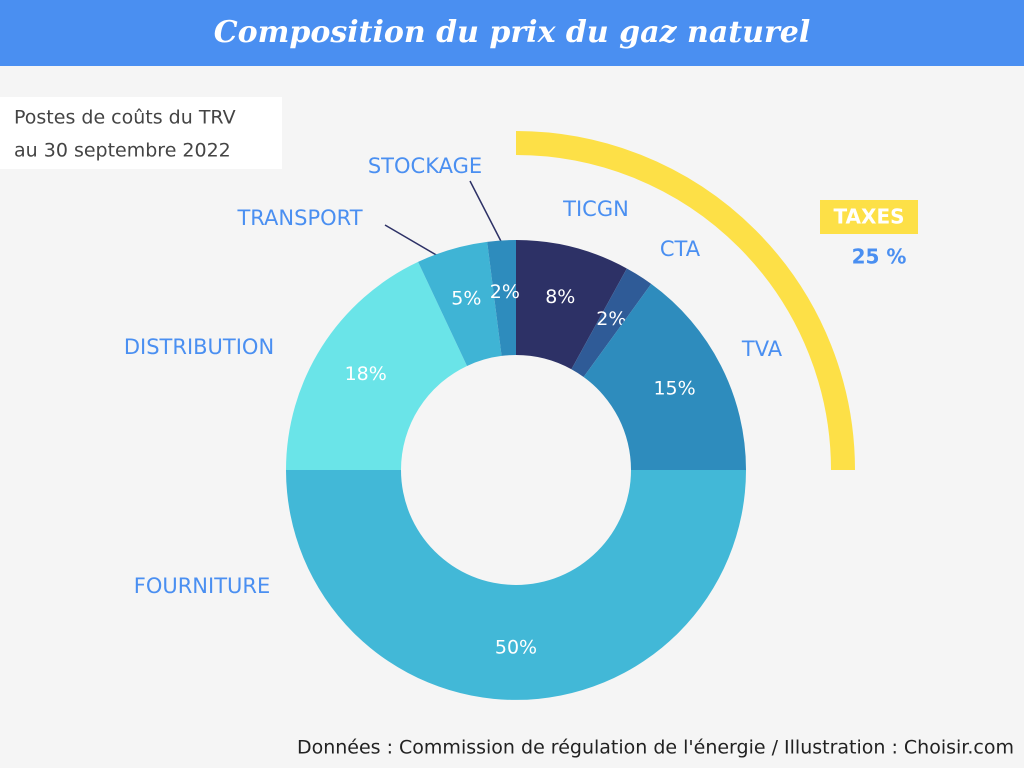 The height and width of the screenshot is (768, 1024). What do you see at coordinates (366, 374) in the screenshot?
I see `data-label: 18%` at bounding box center [366, 374].